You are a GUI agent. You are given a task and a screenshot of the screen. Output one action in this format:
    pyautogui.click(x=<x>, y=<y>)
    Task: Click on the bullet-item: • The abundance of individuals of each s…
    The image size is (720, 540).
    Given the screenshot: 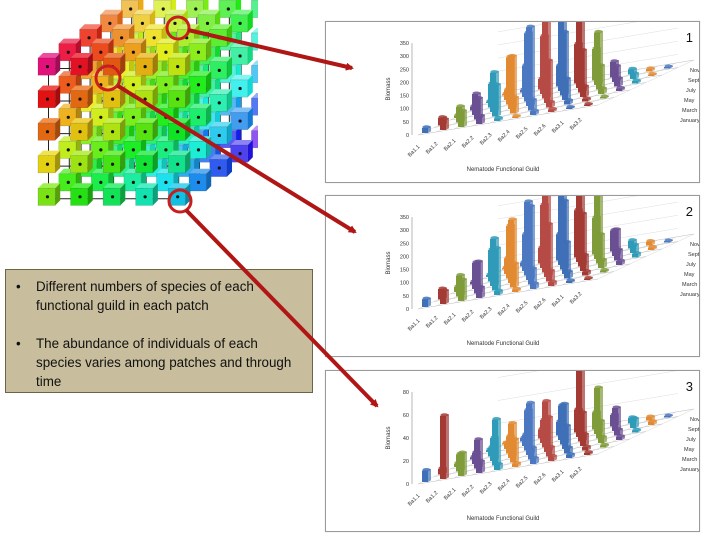 What is the action you would take?
    pyautogui.click(x=161, y=362)
    